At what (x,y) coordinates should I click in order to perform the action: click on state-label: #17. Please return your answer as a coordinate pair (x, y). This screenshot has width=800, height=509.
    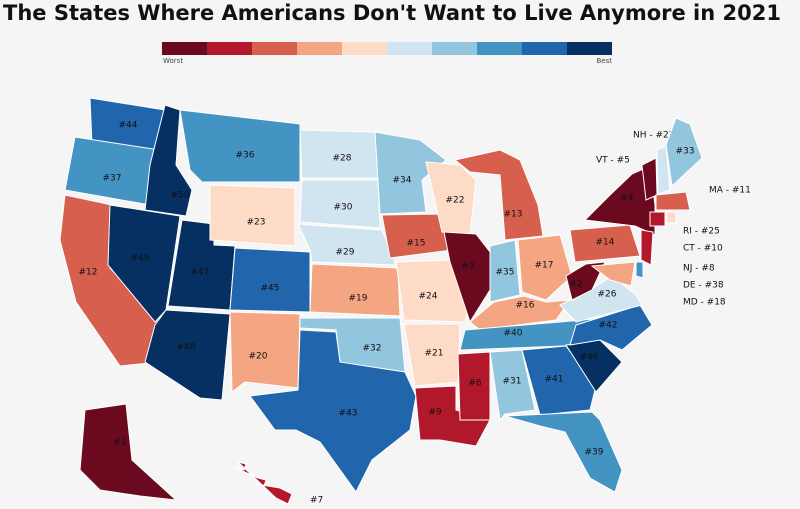
    Looking at the image, I should click on (544, 266).